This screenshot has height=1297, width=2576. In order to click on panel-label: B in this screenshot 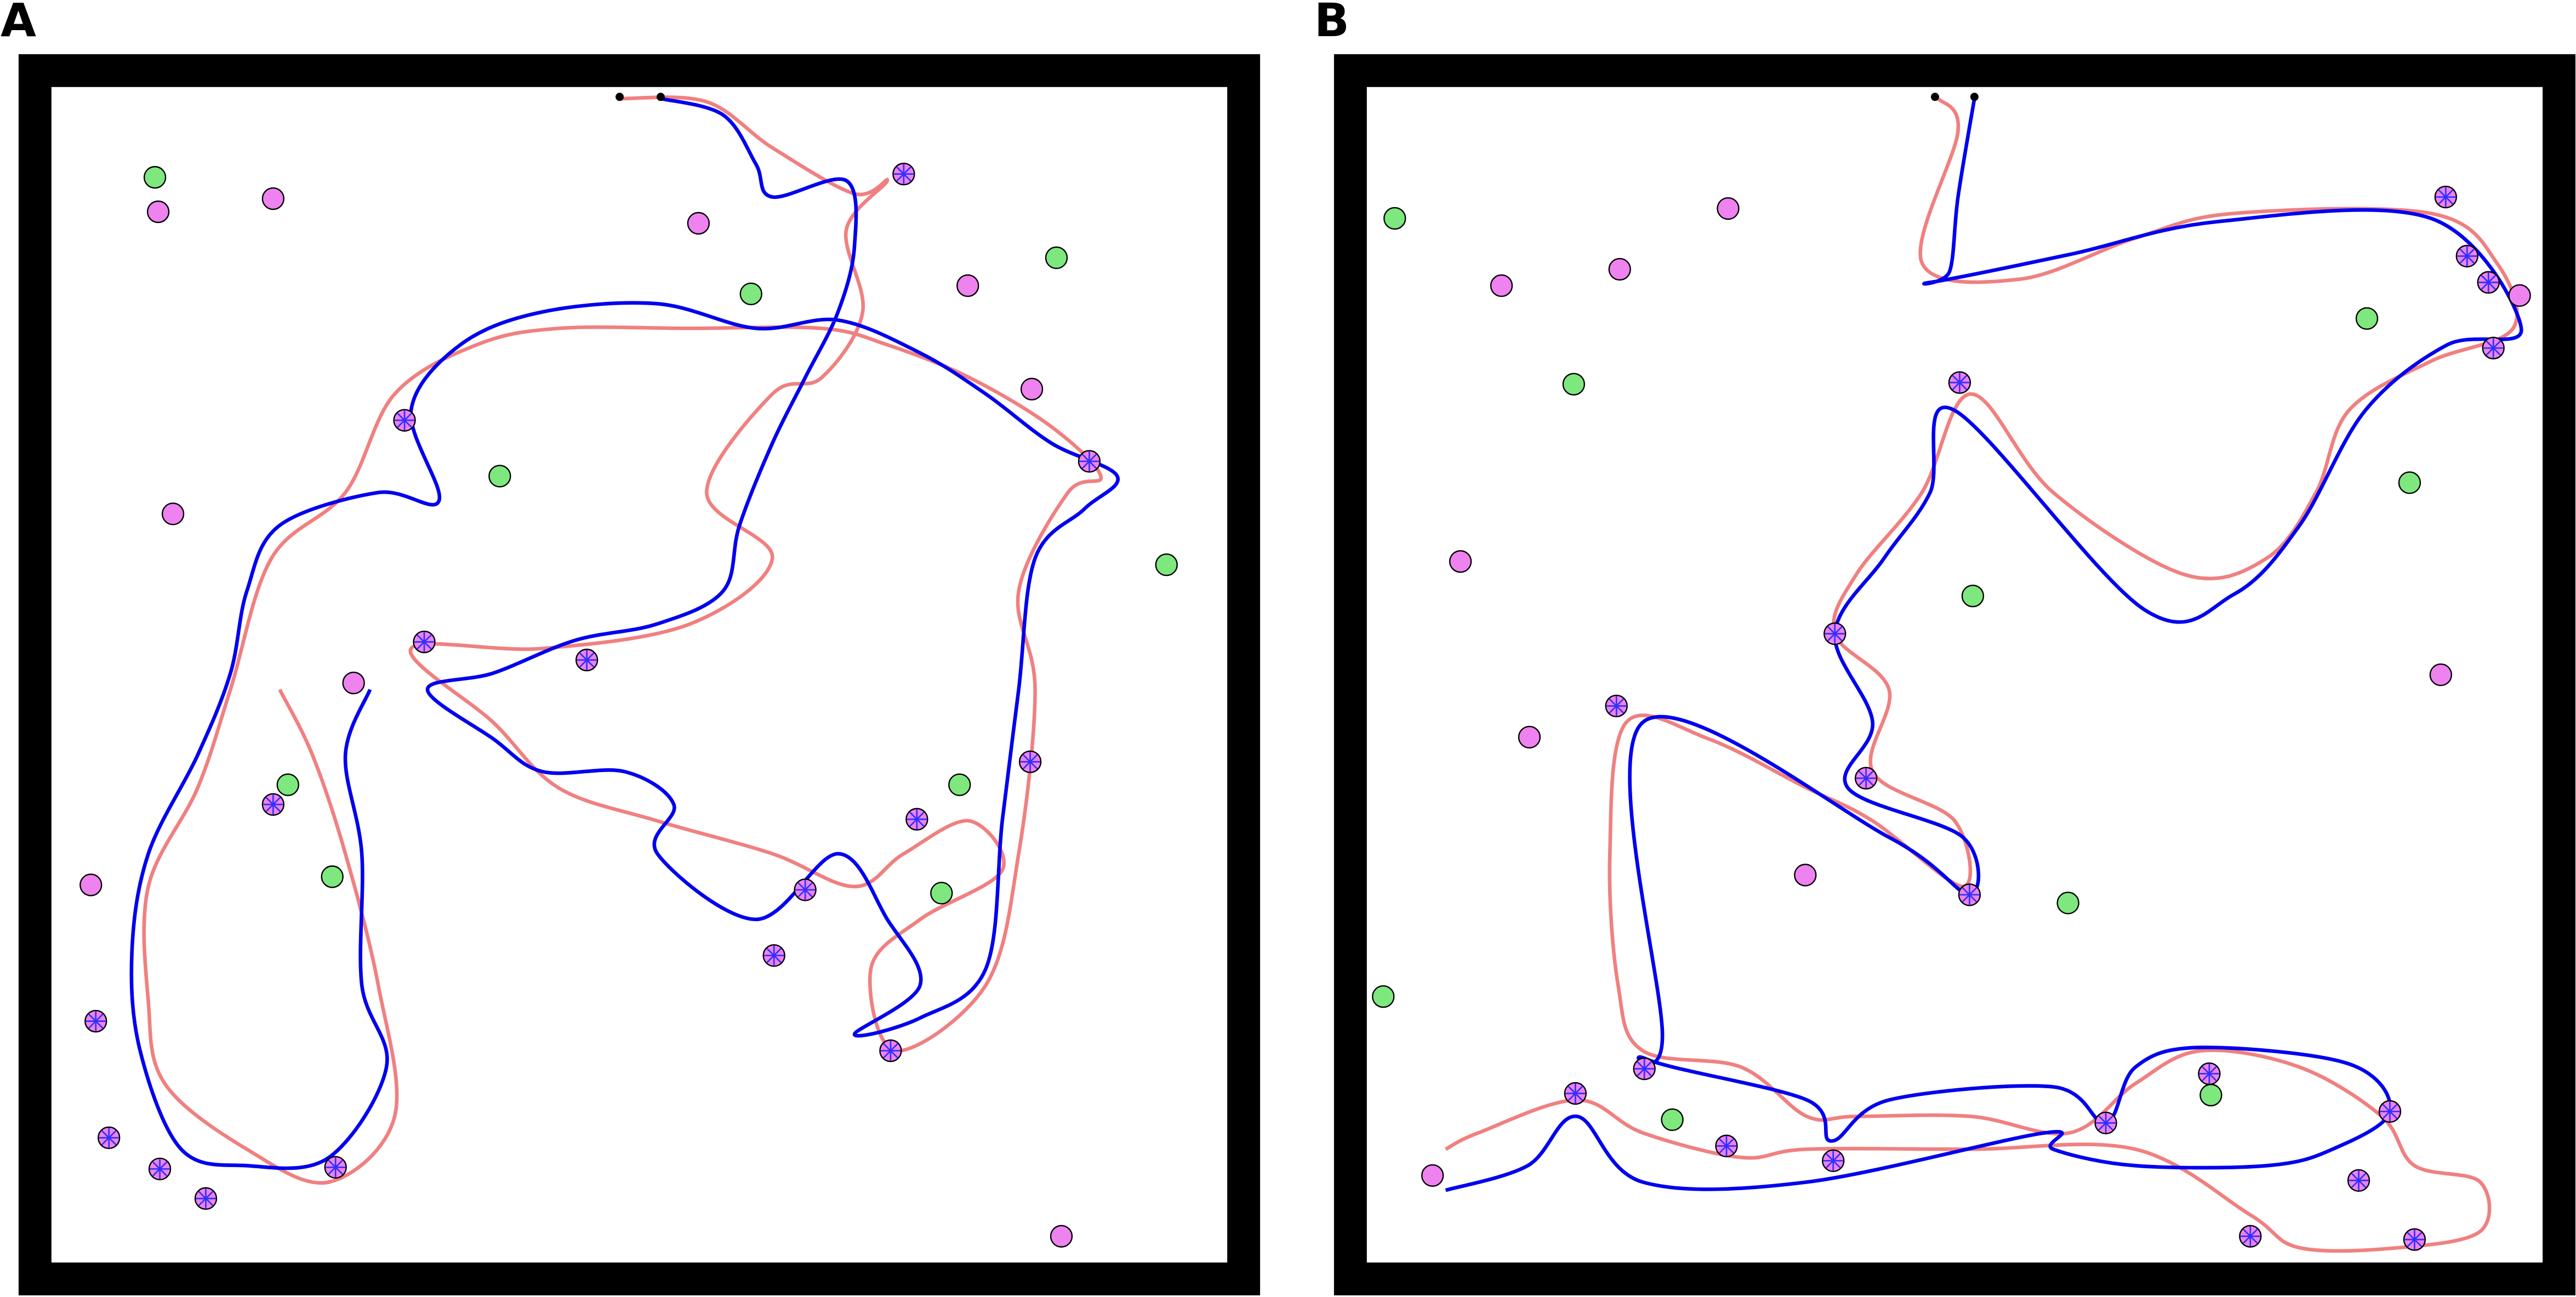, I will do `click(1331, 23)`.